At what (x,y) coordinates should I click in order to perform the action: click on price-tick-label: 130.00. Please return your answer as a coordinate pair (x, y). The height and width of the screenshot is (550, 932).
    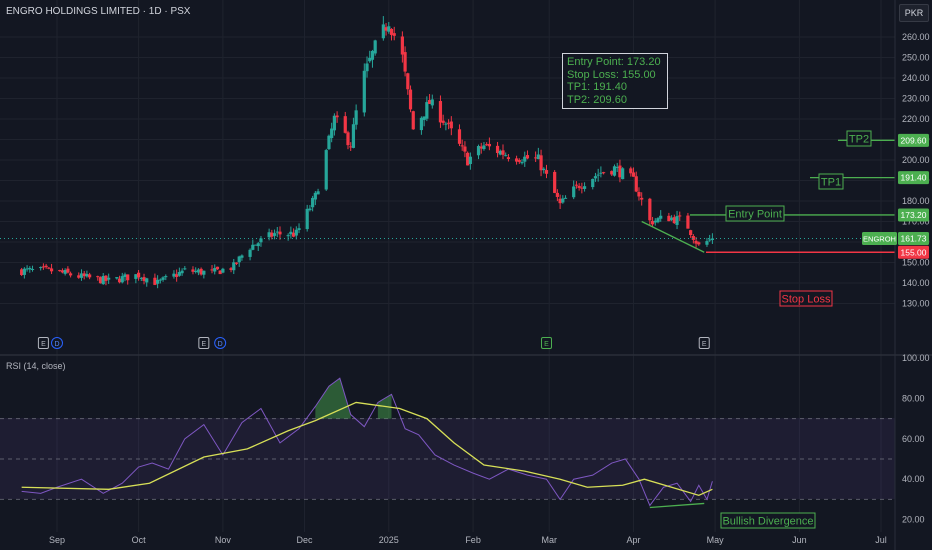
    Looking at the image, I should click on (916, 304).